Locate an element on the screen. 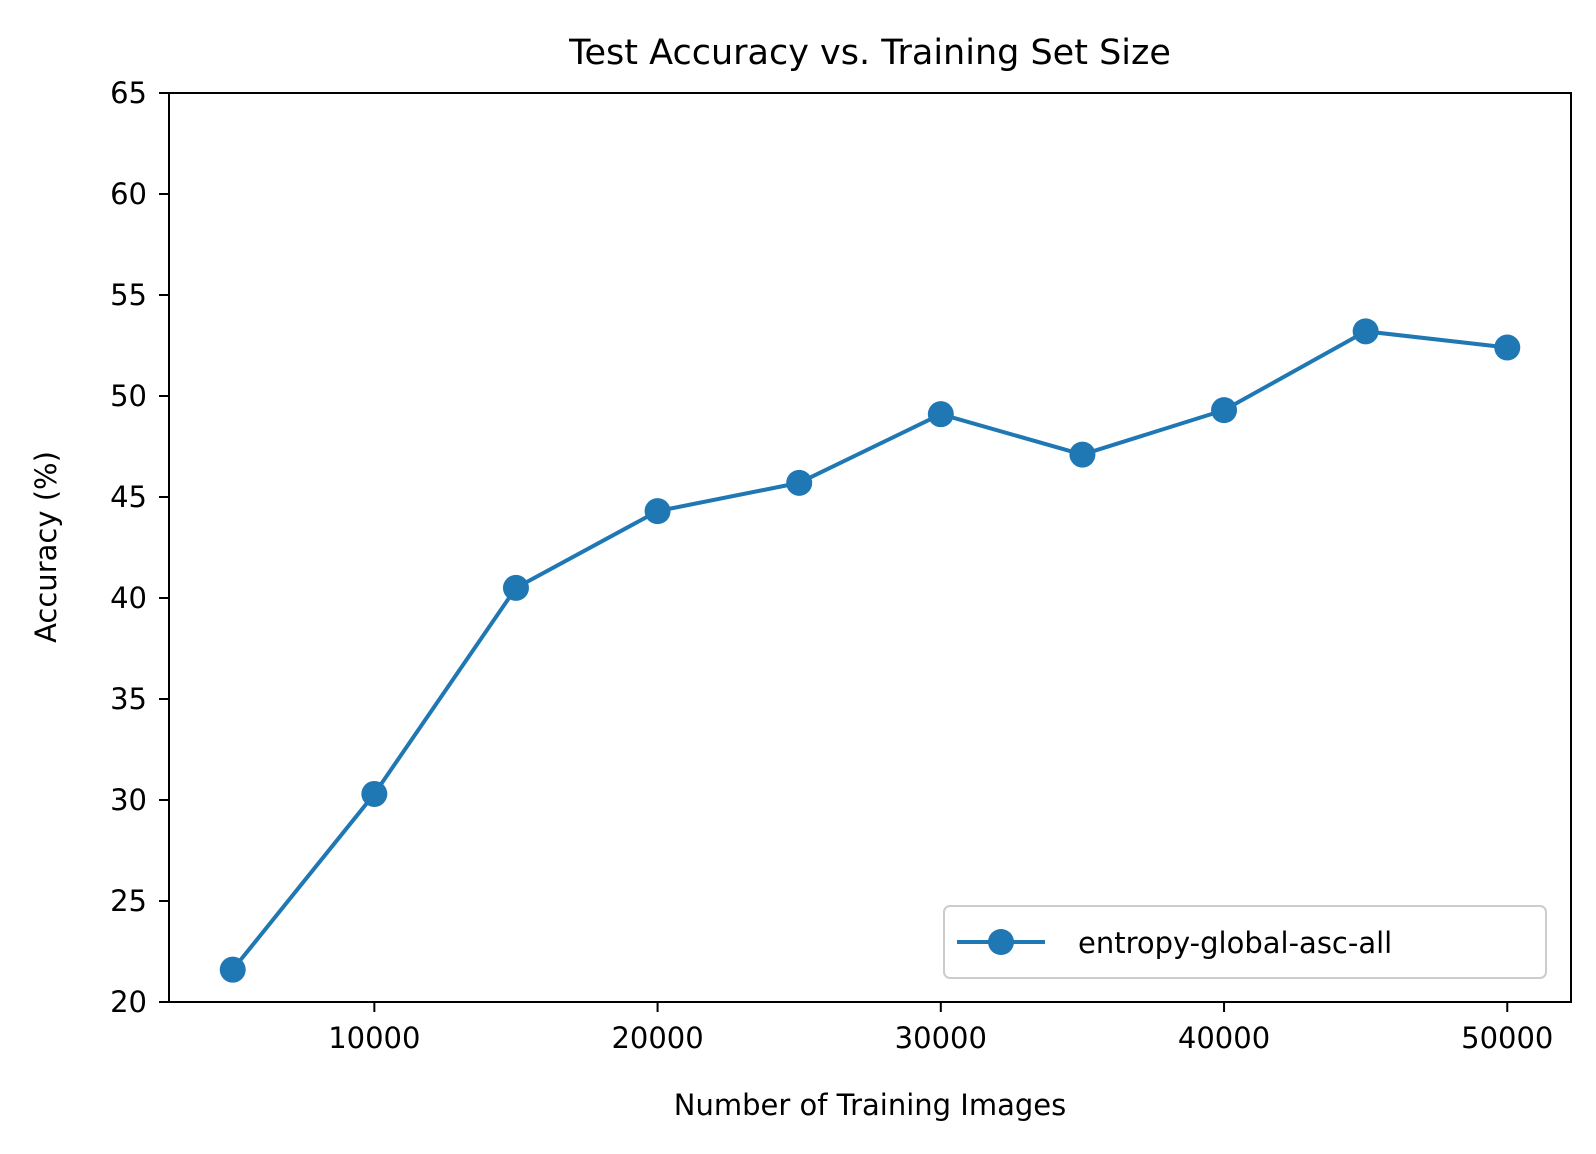 This screenshot has width=1596, height=1154. legend-label: entropy-global-asc-all is located at coordinates (1235, 943).